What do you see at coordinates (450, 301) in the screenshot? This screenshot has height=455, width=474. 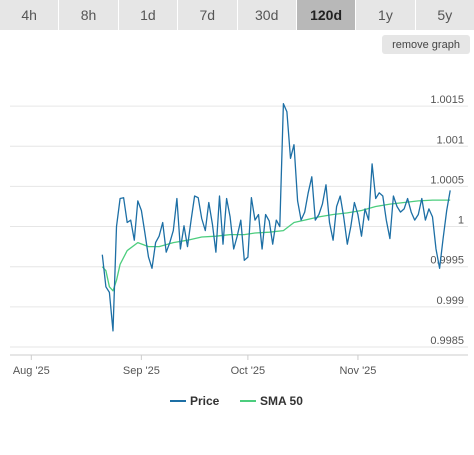 I see `y-tick-label: 0.999` at bounding box center [450, 301].